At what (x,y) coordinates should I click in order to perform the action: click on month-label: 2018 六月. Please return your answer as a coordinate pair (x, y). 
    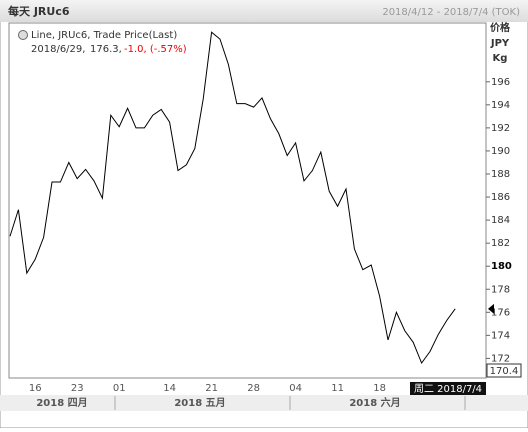
    Looking at the image, I should click on (374, 402).